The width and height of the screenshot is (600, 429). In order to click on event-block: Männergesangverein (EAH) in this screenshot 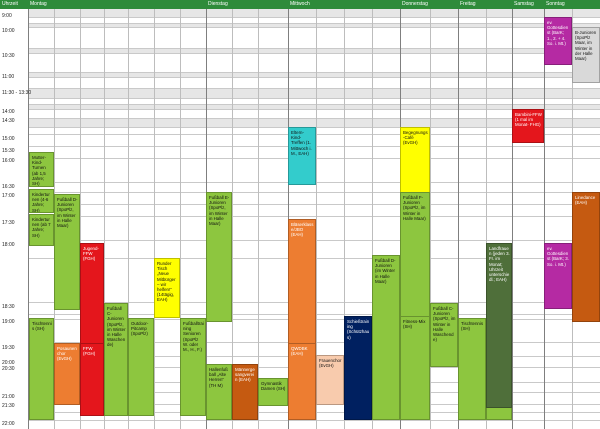, I will do `click(245, 392)`.